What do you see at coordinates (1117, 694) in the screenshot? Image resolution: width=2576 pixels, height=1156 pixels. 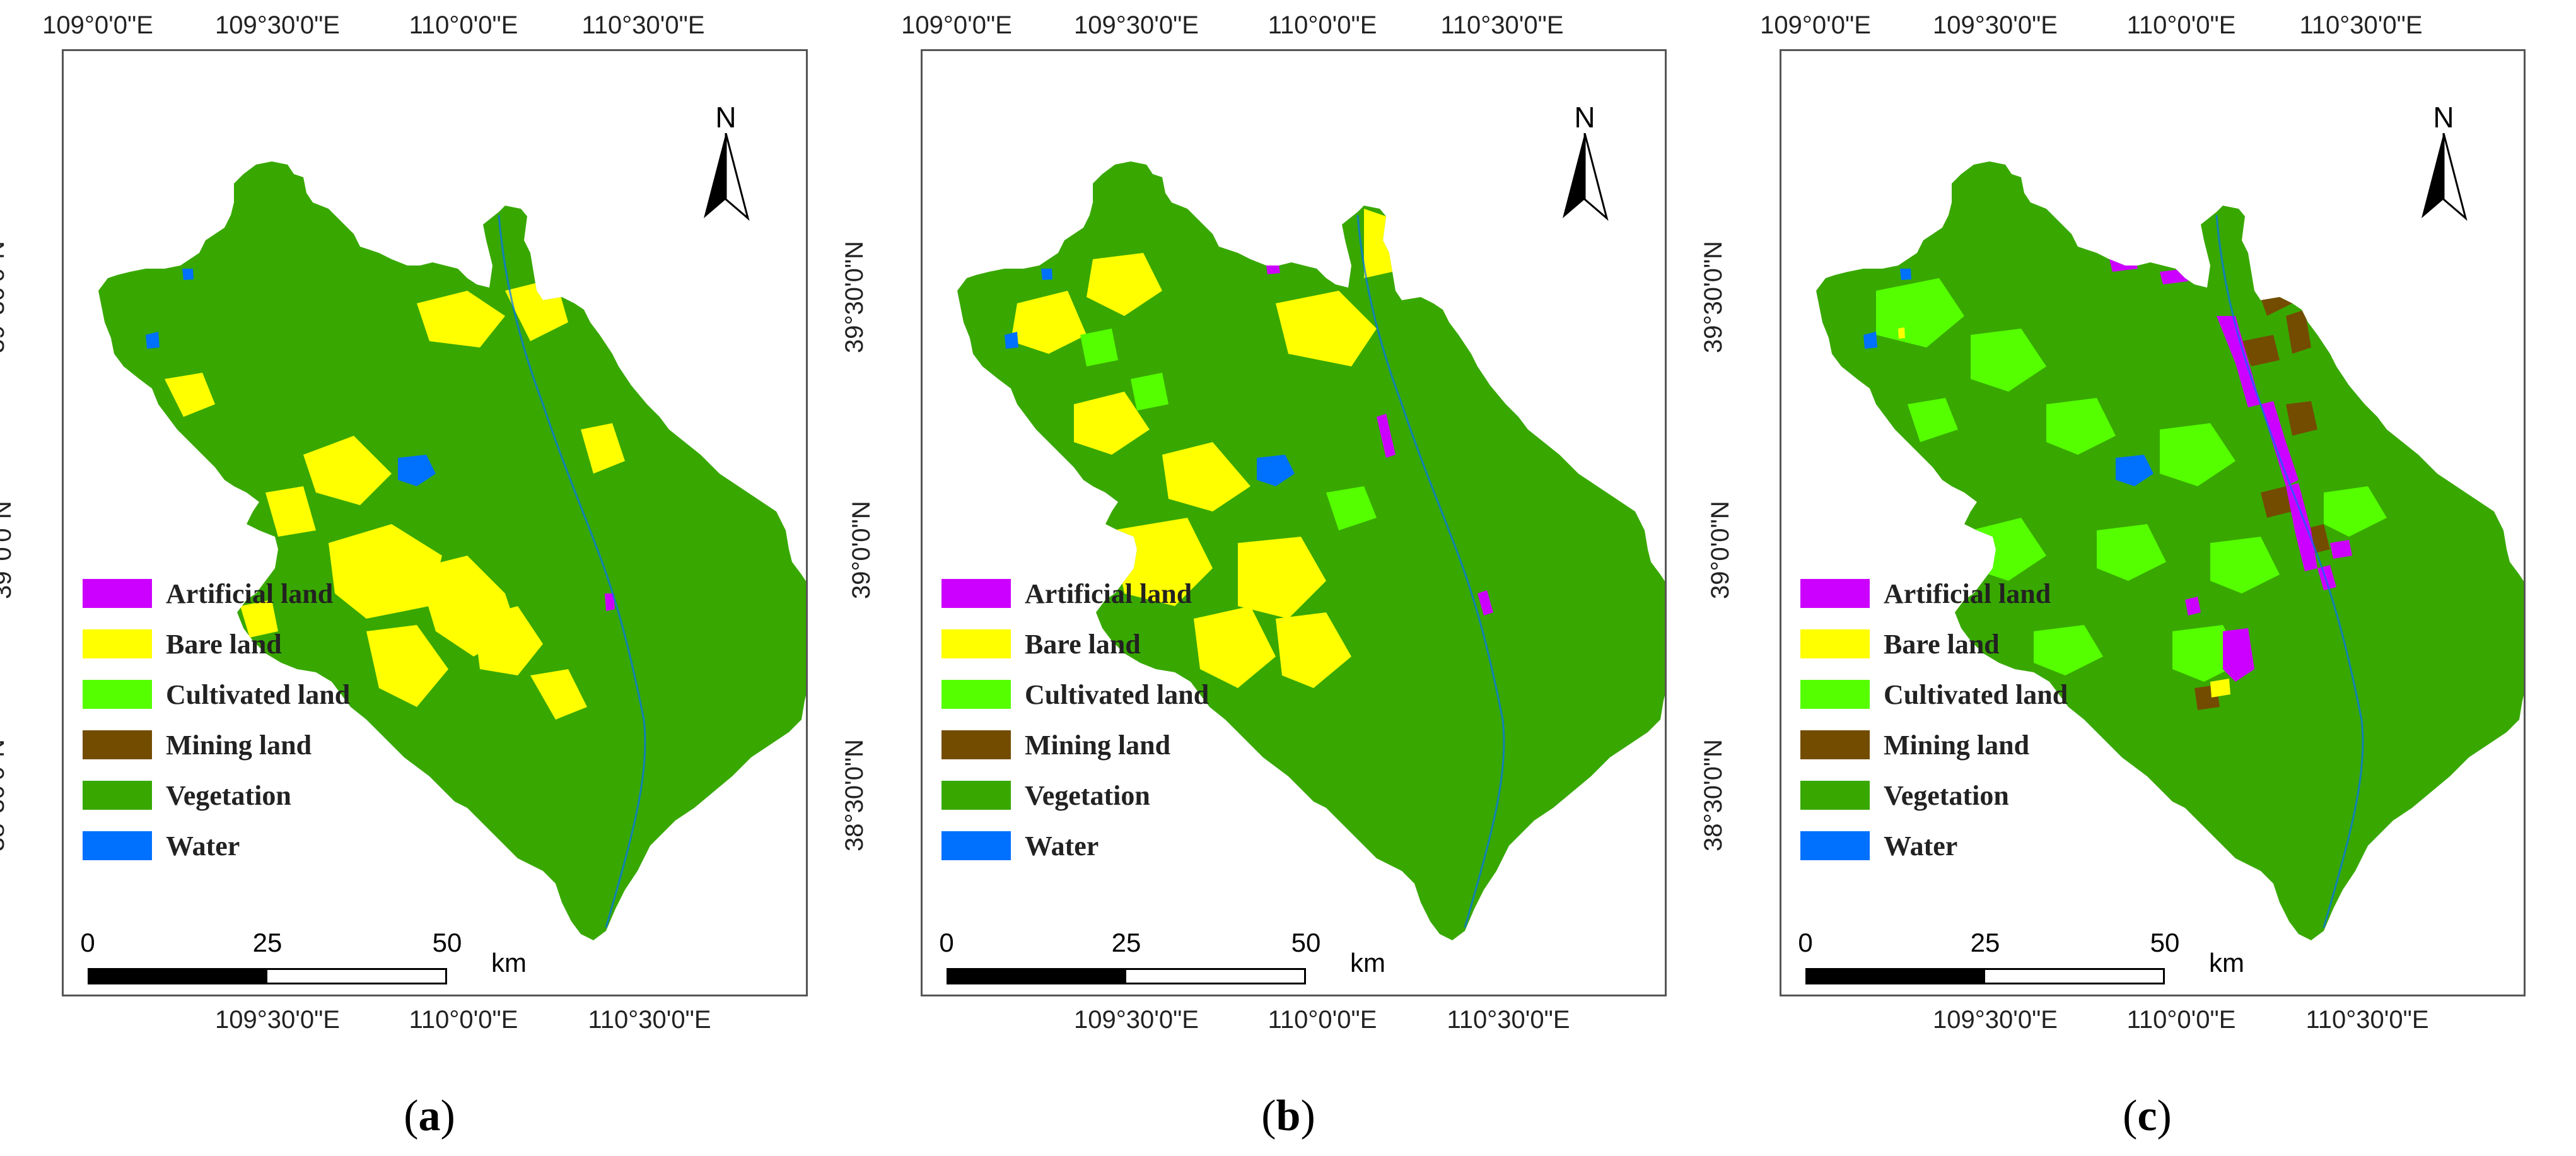 I see `legend-label: Cultivated land` at bounding box center [1117, 694].